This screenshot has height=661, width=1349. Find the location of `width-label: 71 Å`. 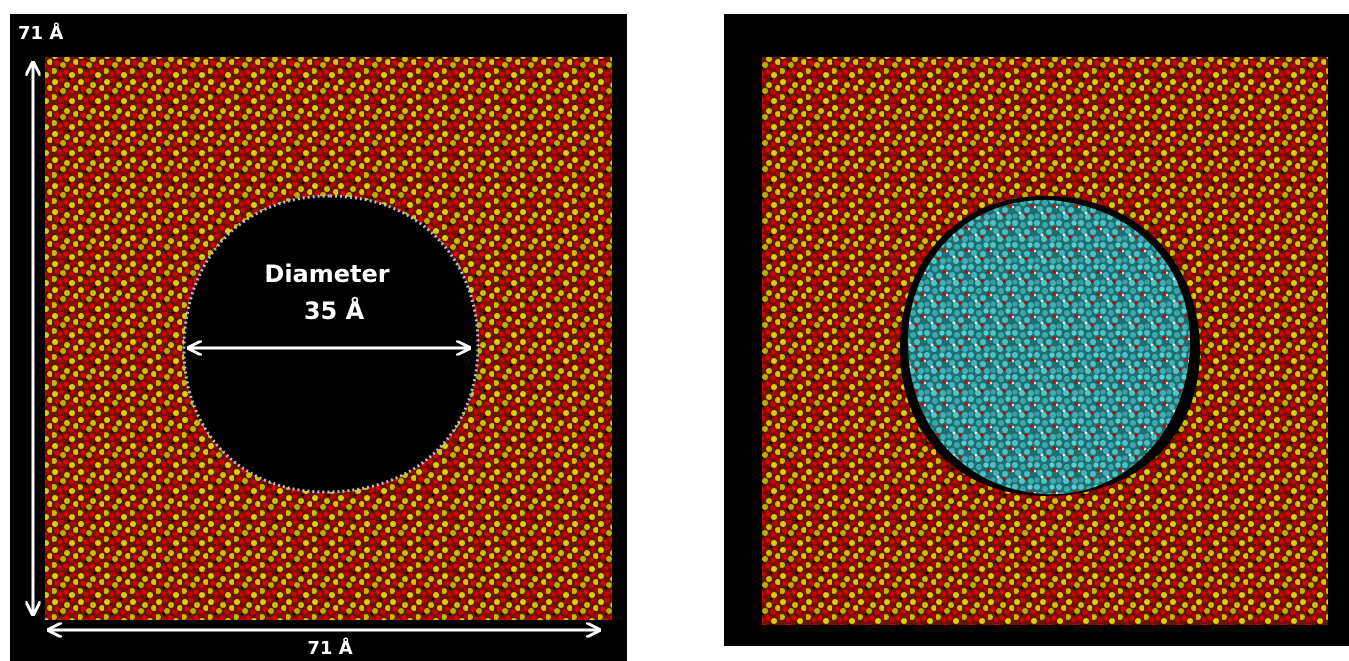

width-label: 71 Å is located at coordinates (329, 647).